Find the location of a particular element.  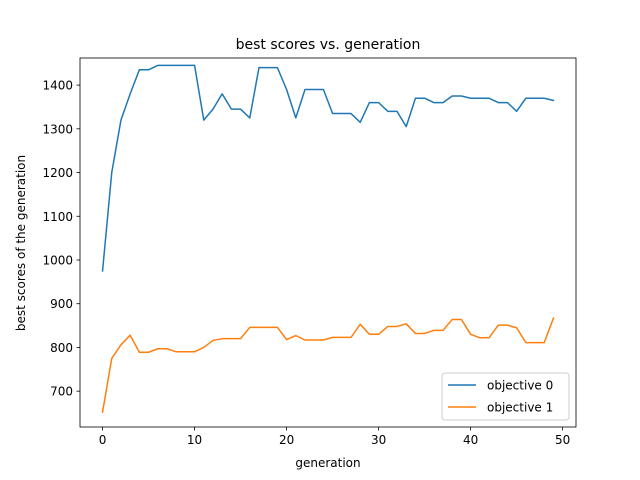

x-tick-label: 40 is located at coordinates (470, 440).